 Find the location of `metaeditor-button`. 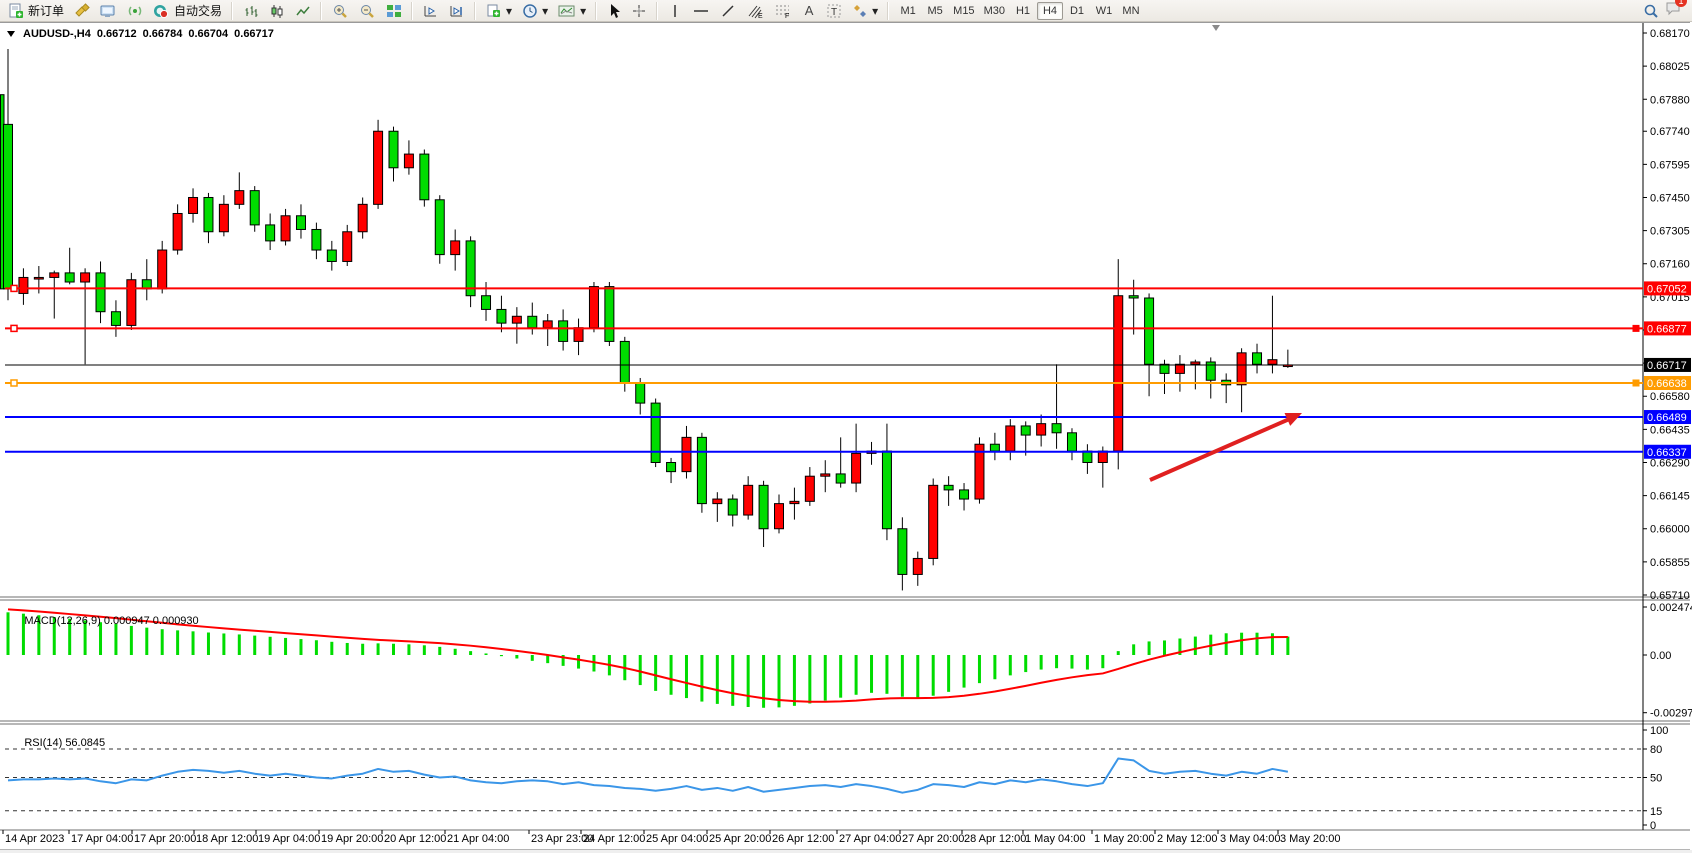

metaeditor-button is located at coordinates (82, 11).